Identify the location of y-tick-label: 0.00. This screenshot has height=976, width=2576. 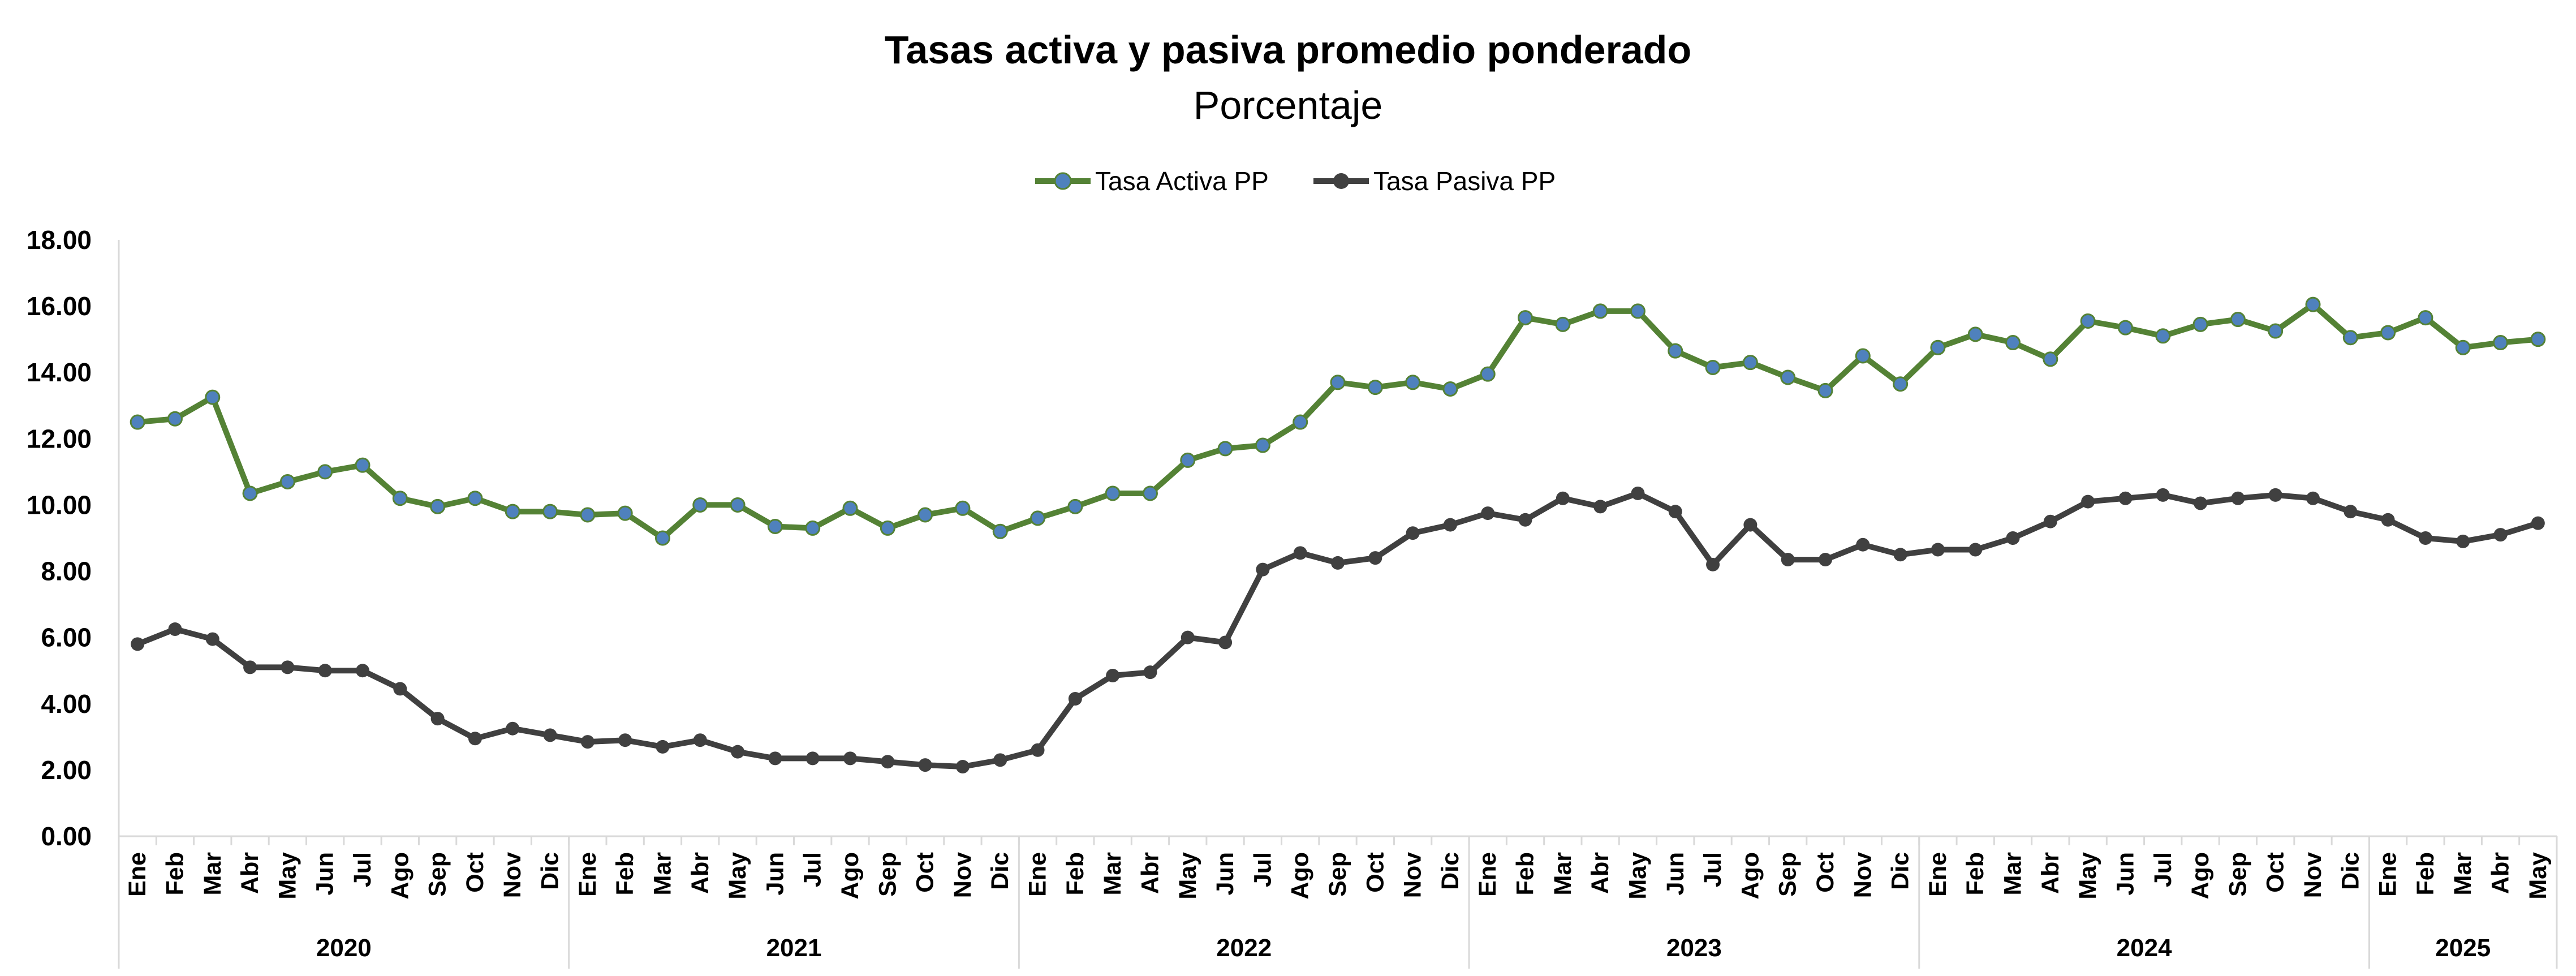
(66, 836).